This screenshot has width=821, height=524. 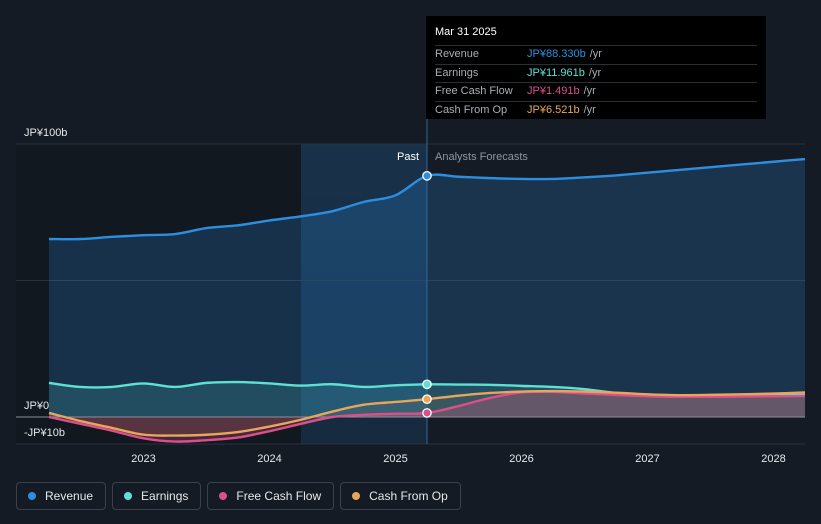 What do you see at coordinates (647, 459) in the screenshot?
I see `x-tick-label: 2027` at bounding box center [647, 459].